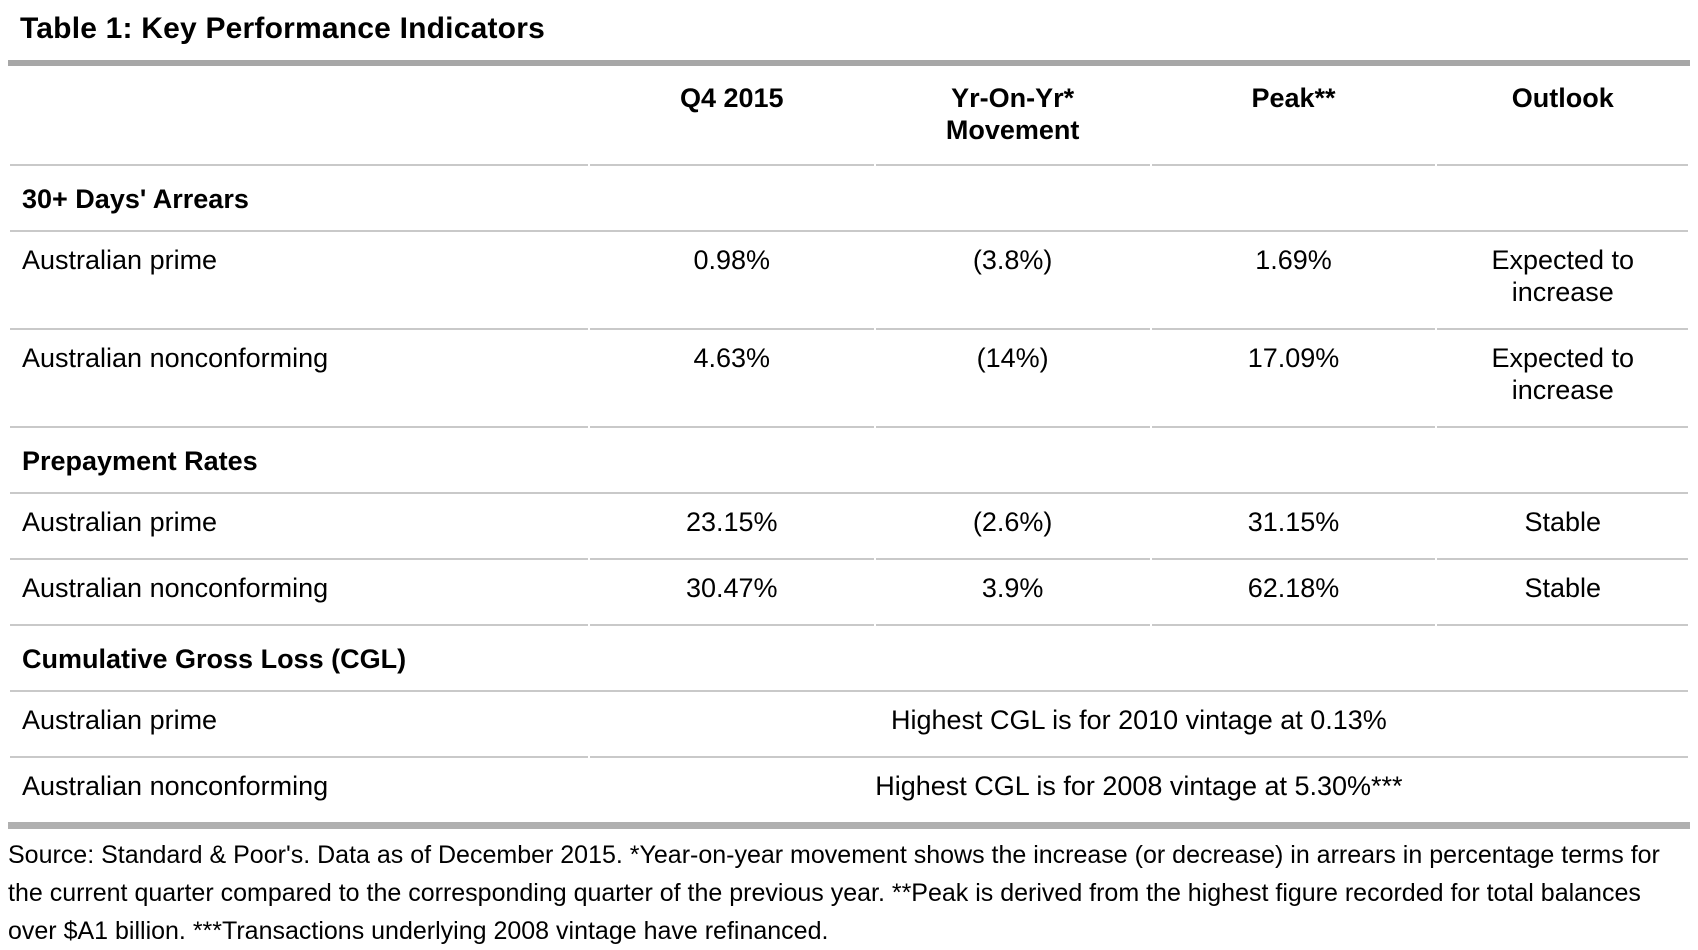 Image resolution: width=1698 pixels, height=950 pixels. I want to click on section-row-arrears: 30+ Days' Arrears, so click(849, 199).